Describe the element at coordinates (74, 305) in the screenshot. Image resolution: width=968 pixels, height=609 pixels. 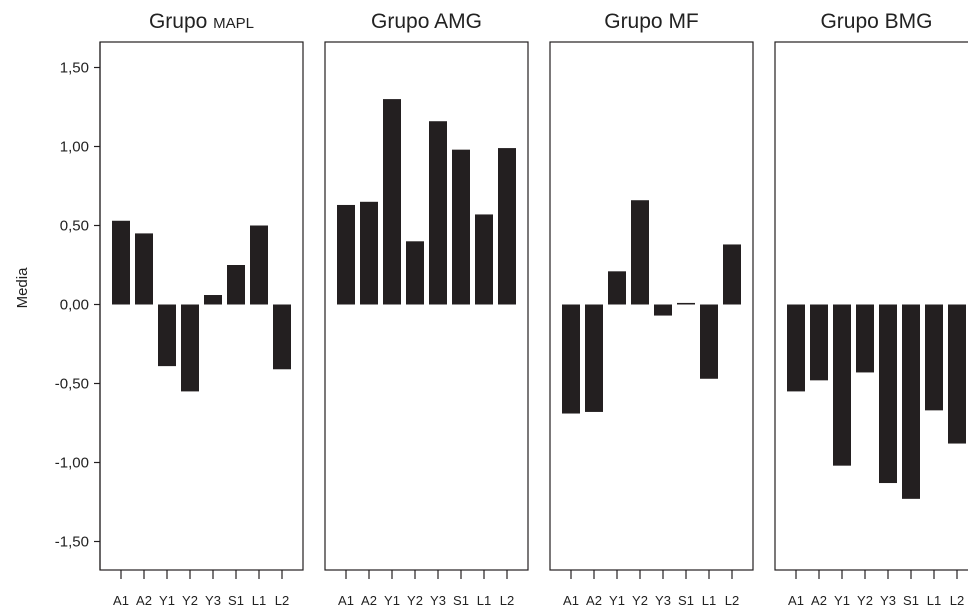
I see `y-tick-label: 0,00` at that location.